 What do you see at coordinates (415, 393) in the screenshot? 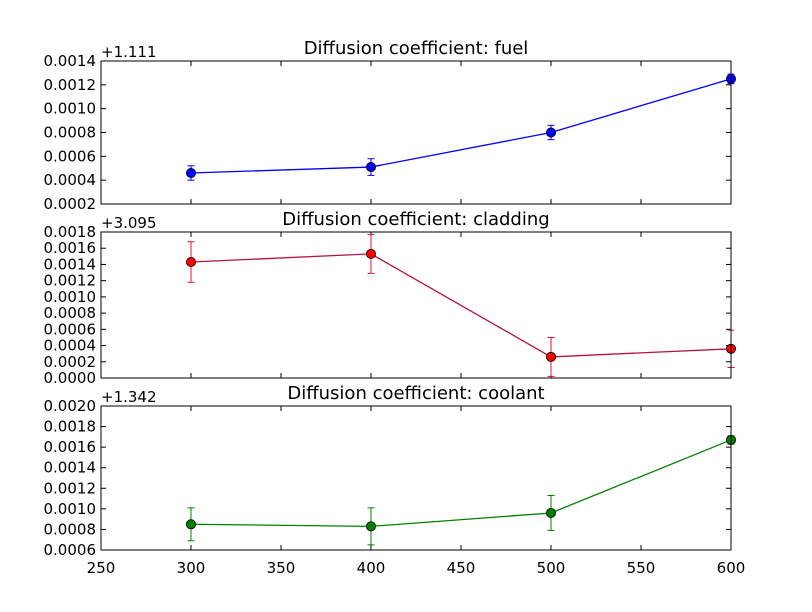
I see `panel-title: Diffusion coefficient: coolant` at bounding box center [415, 393].